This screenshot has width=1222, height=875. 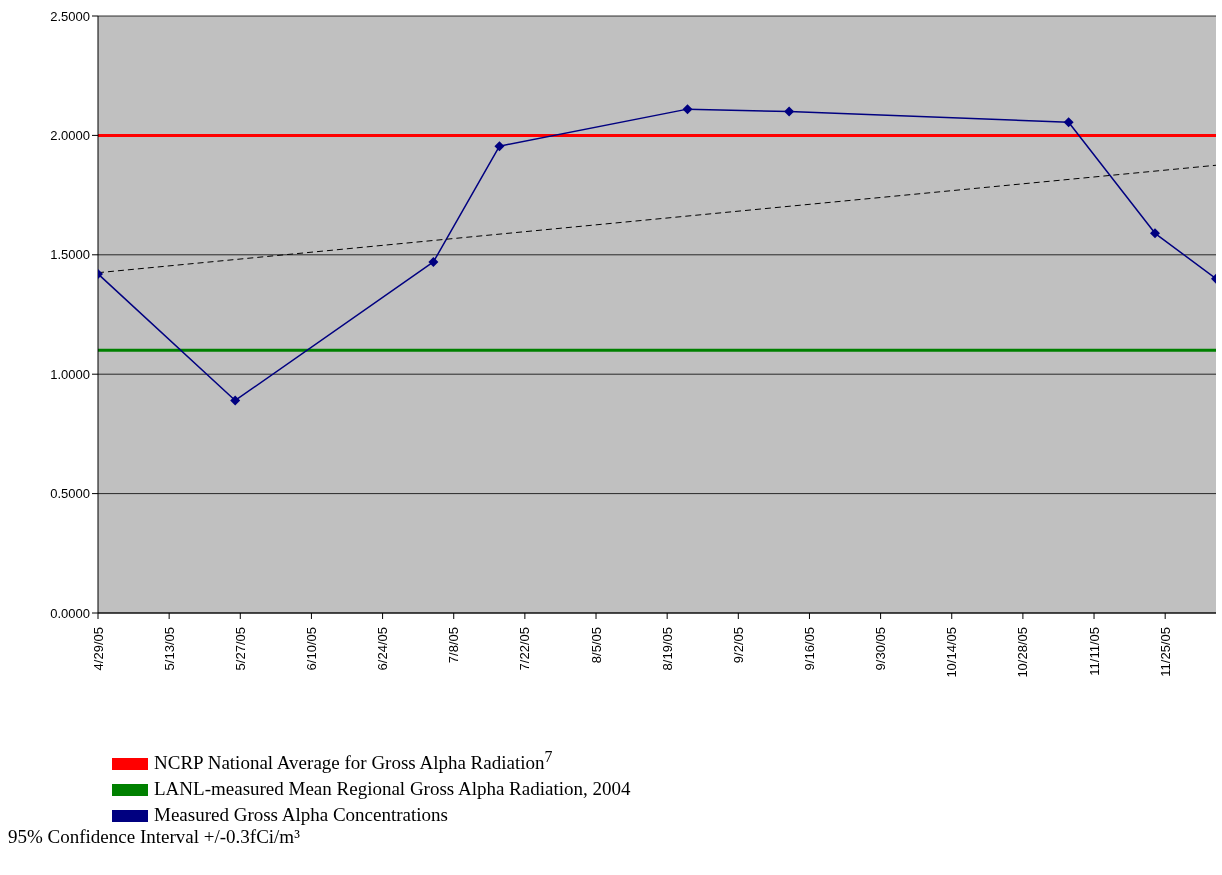 What do you see at coordinates (240, 649) in the screenshot?
I see `x-tick-label: 5/27/05` at bounding box center [240, 649].